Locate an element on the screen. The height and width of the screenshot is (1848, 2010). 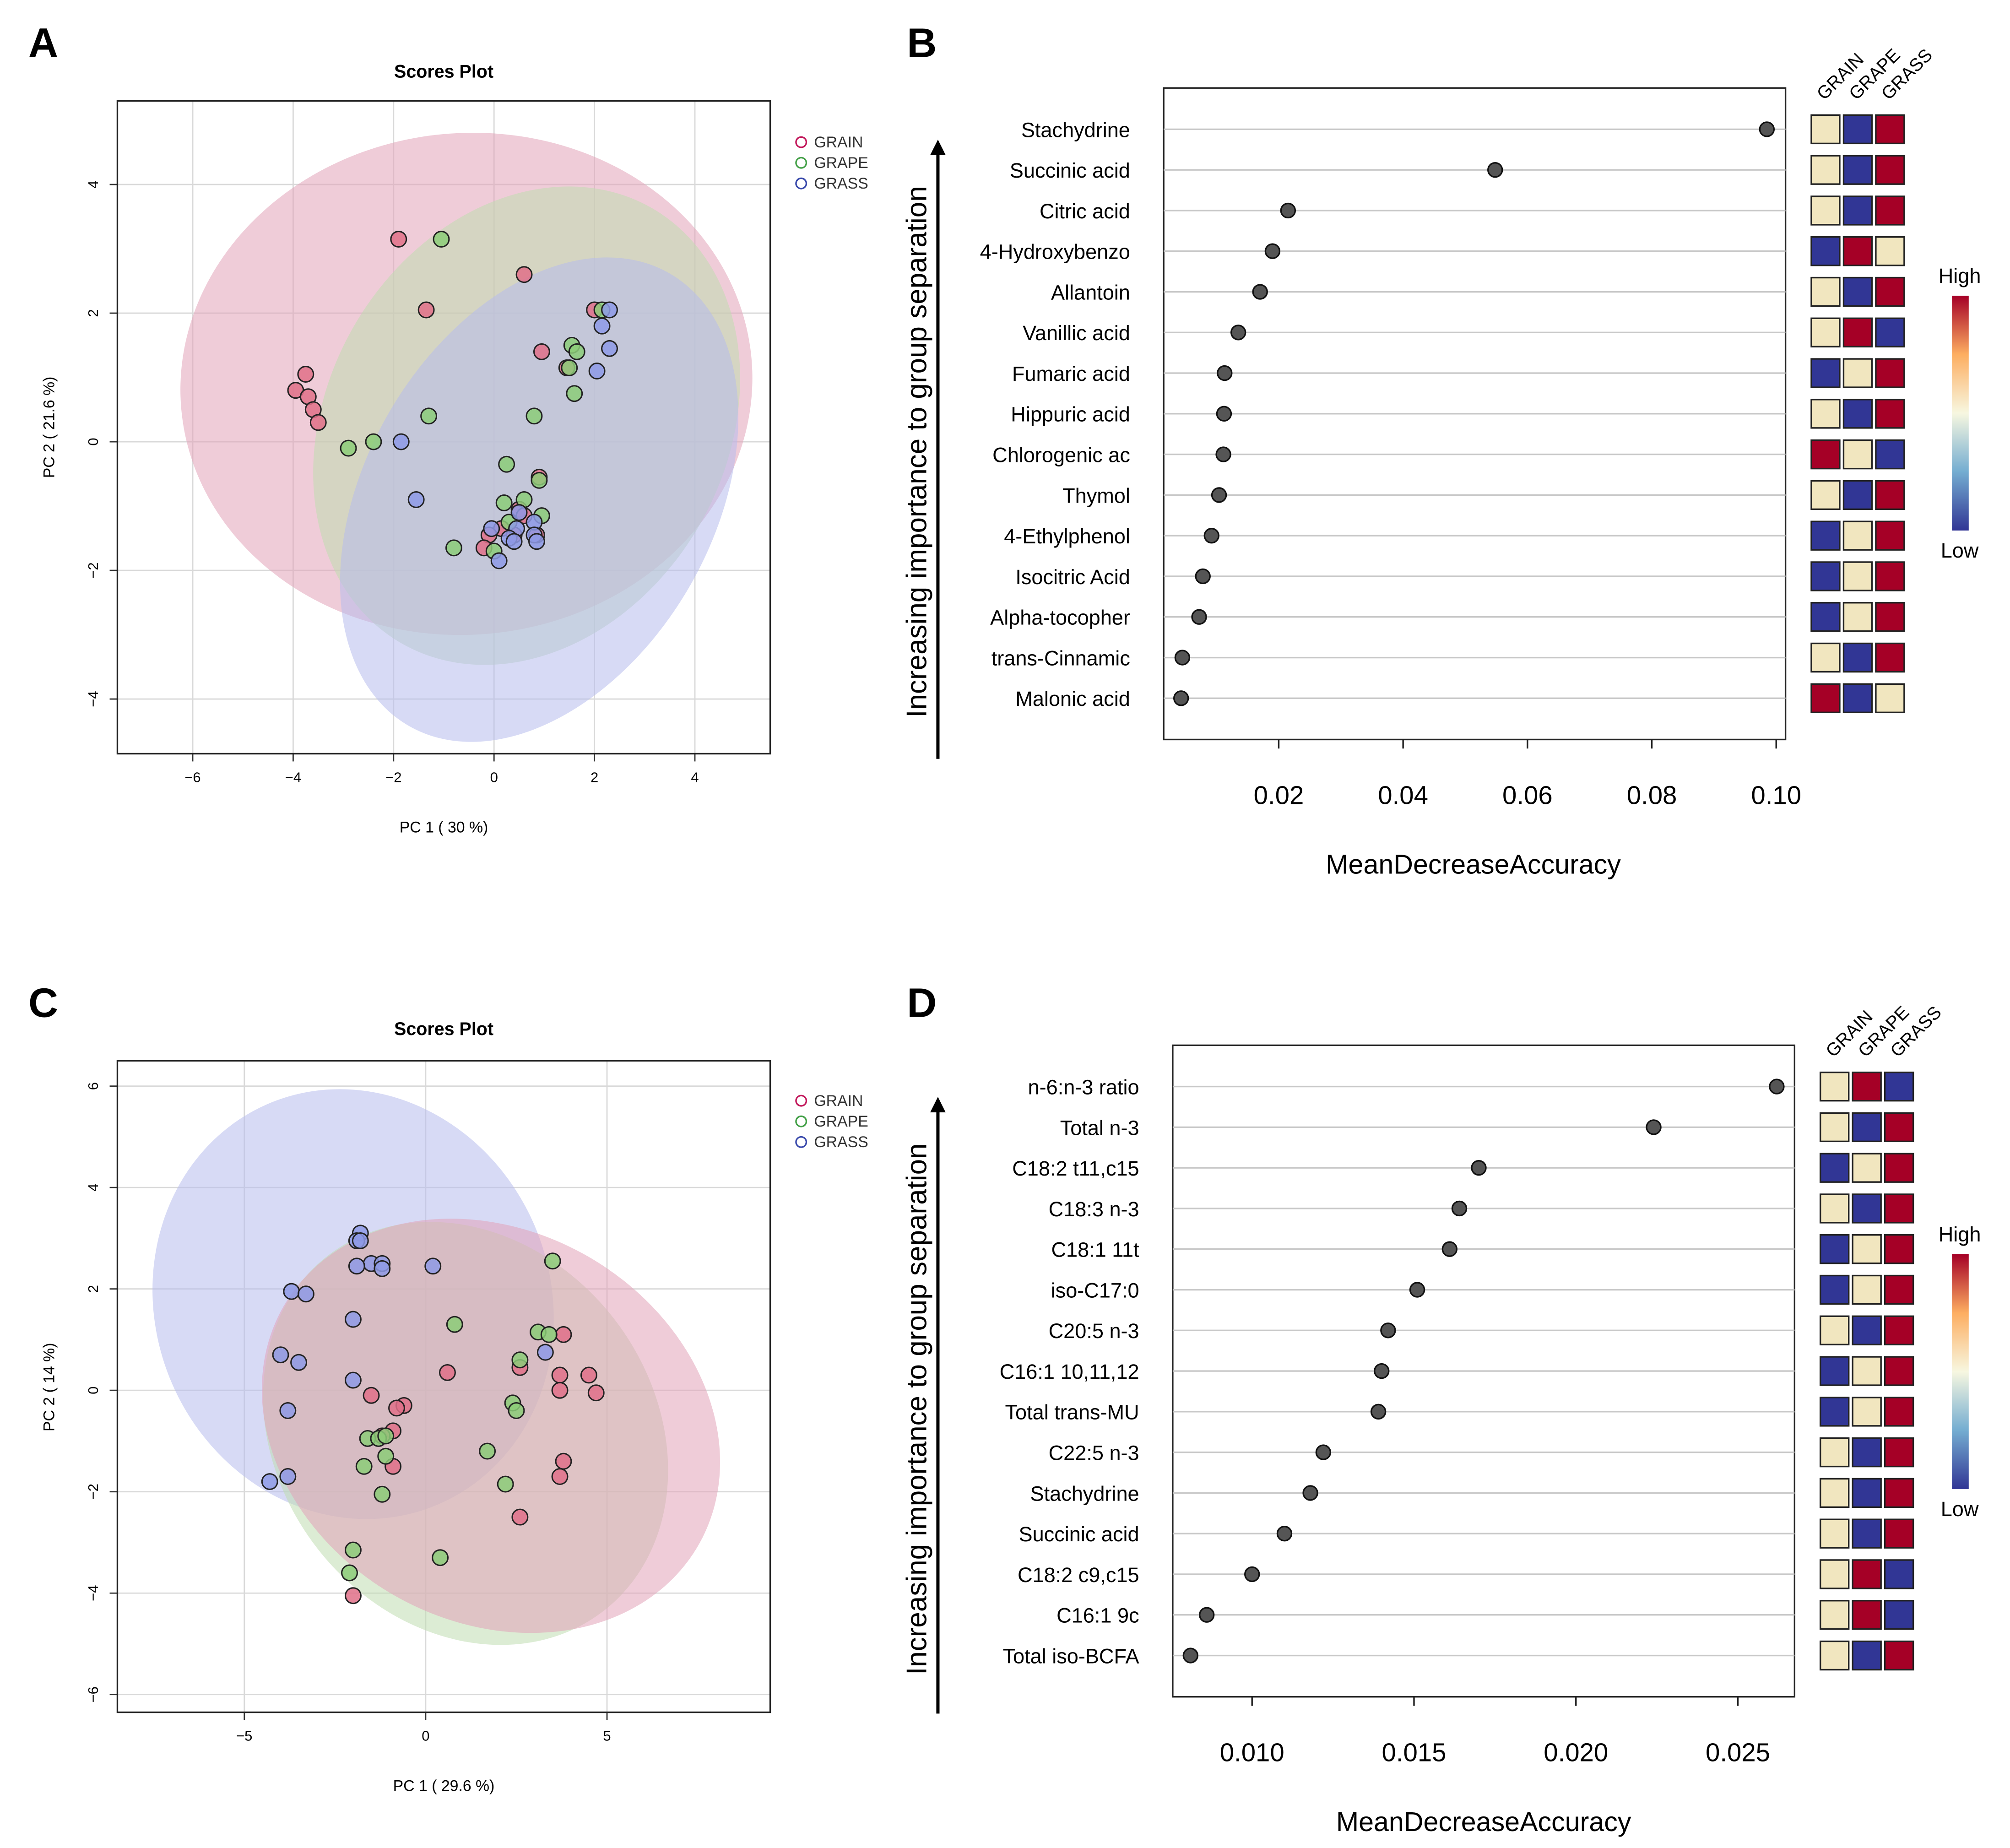
plot-area-a is located at coordinates (443, 427).